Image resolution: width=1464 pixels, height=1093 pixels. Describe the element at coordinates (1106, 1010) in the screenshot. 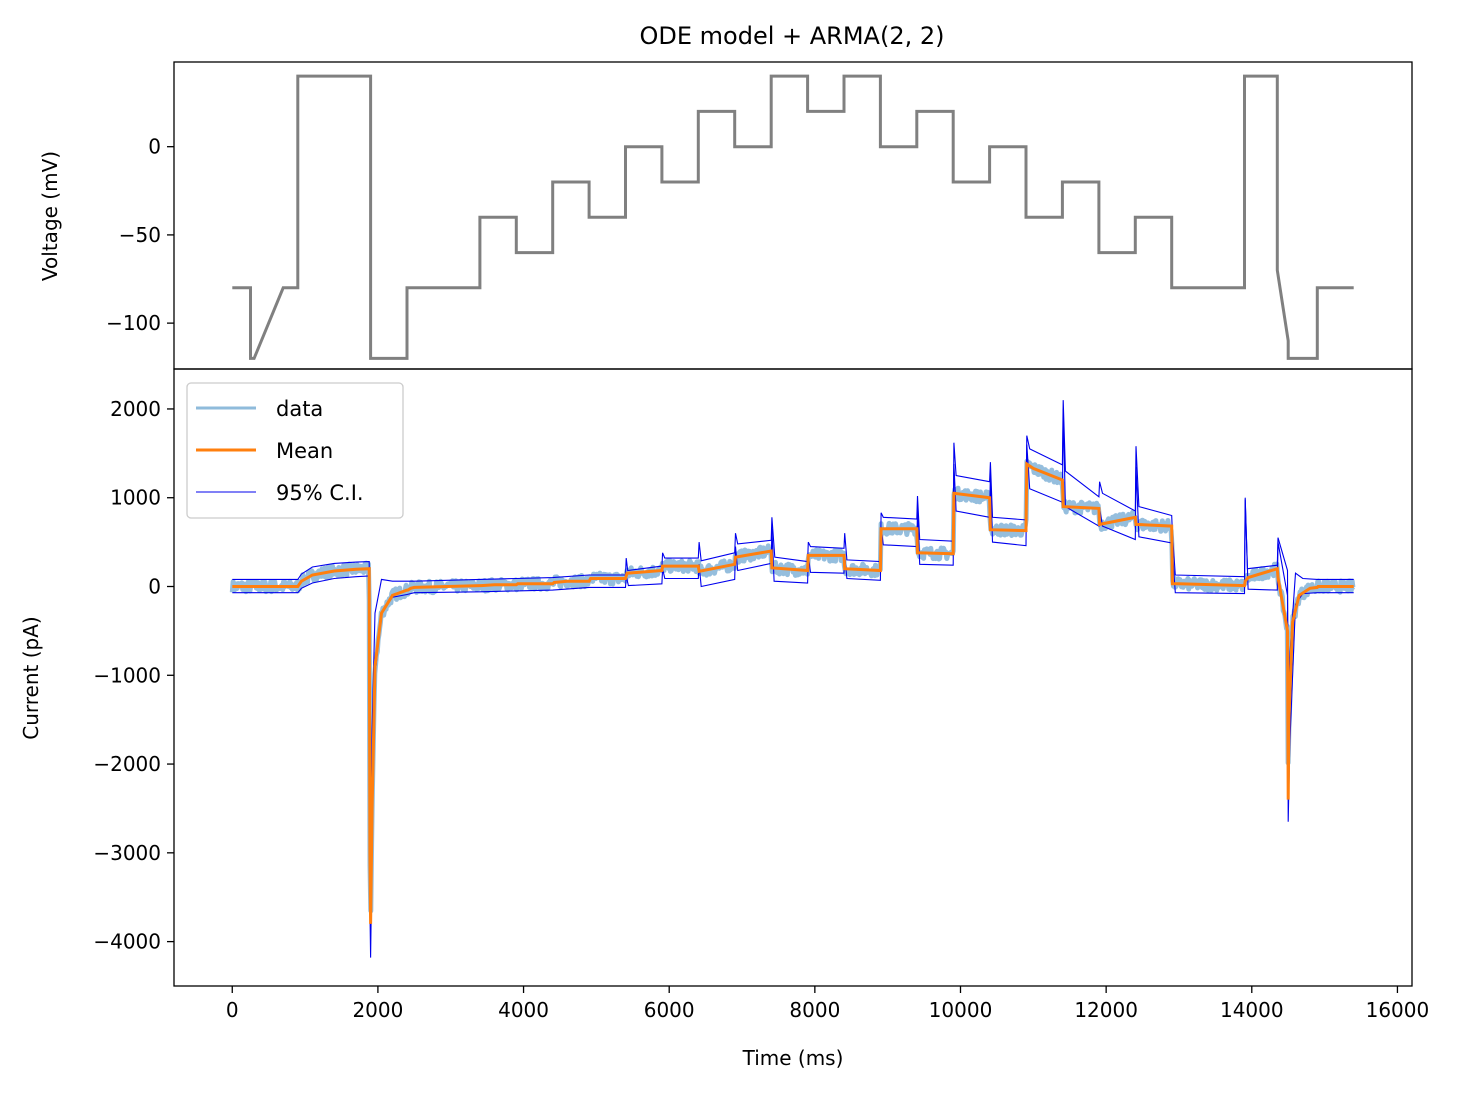

I see `time-x-tick-label: 12000` at that location.